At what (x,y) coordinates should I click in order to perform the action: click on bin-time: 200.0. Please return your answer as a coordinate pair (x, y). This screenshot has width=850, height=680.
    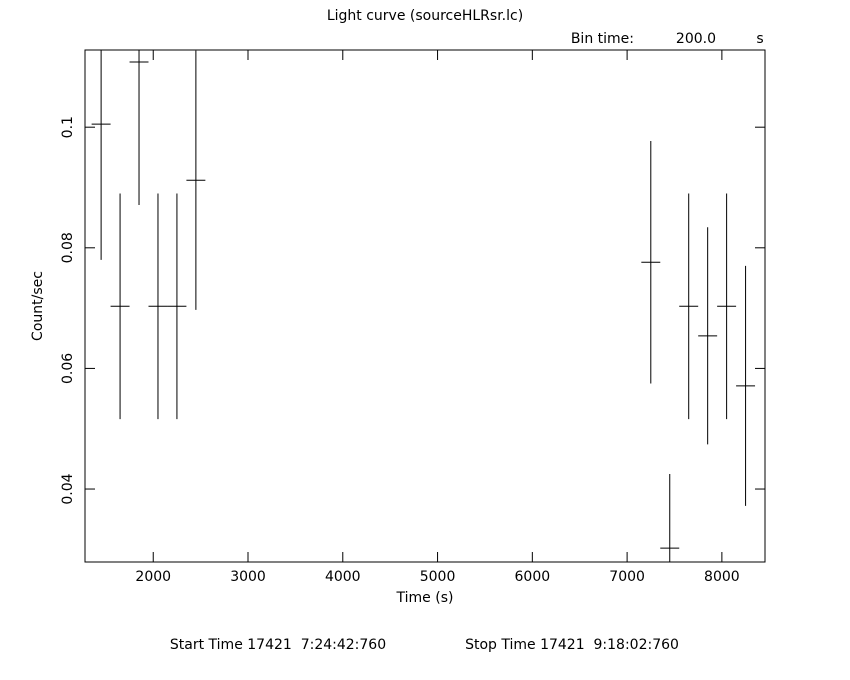
    Looking at the image, I should click on (696, 39).